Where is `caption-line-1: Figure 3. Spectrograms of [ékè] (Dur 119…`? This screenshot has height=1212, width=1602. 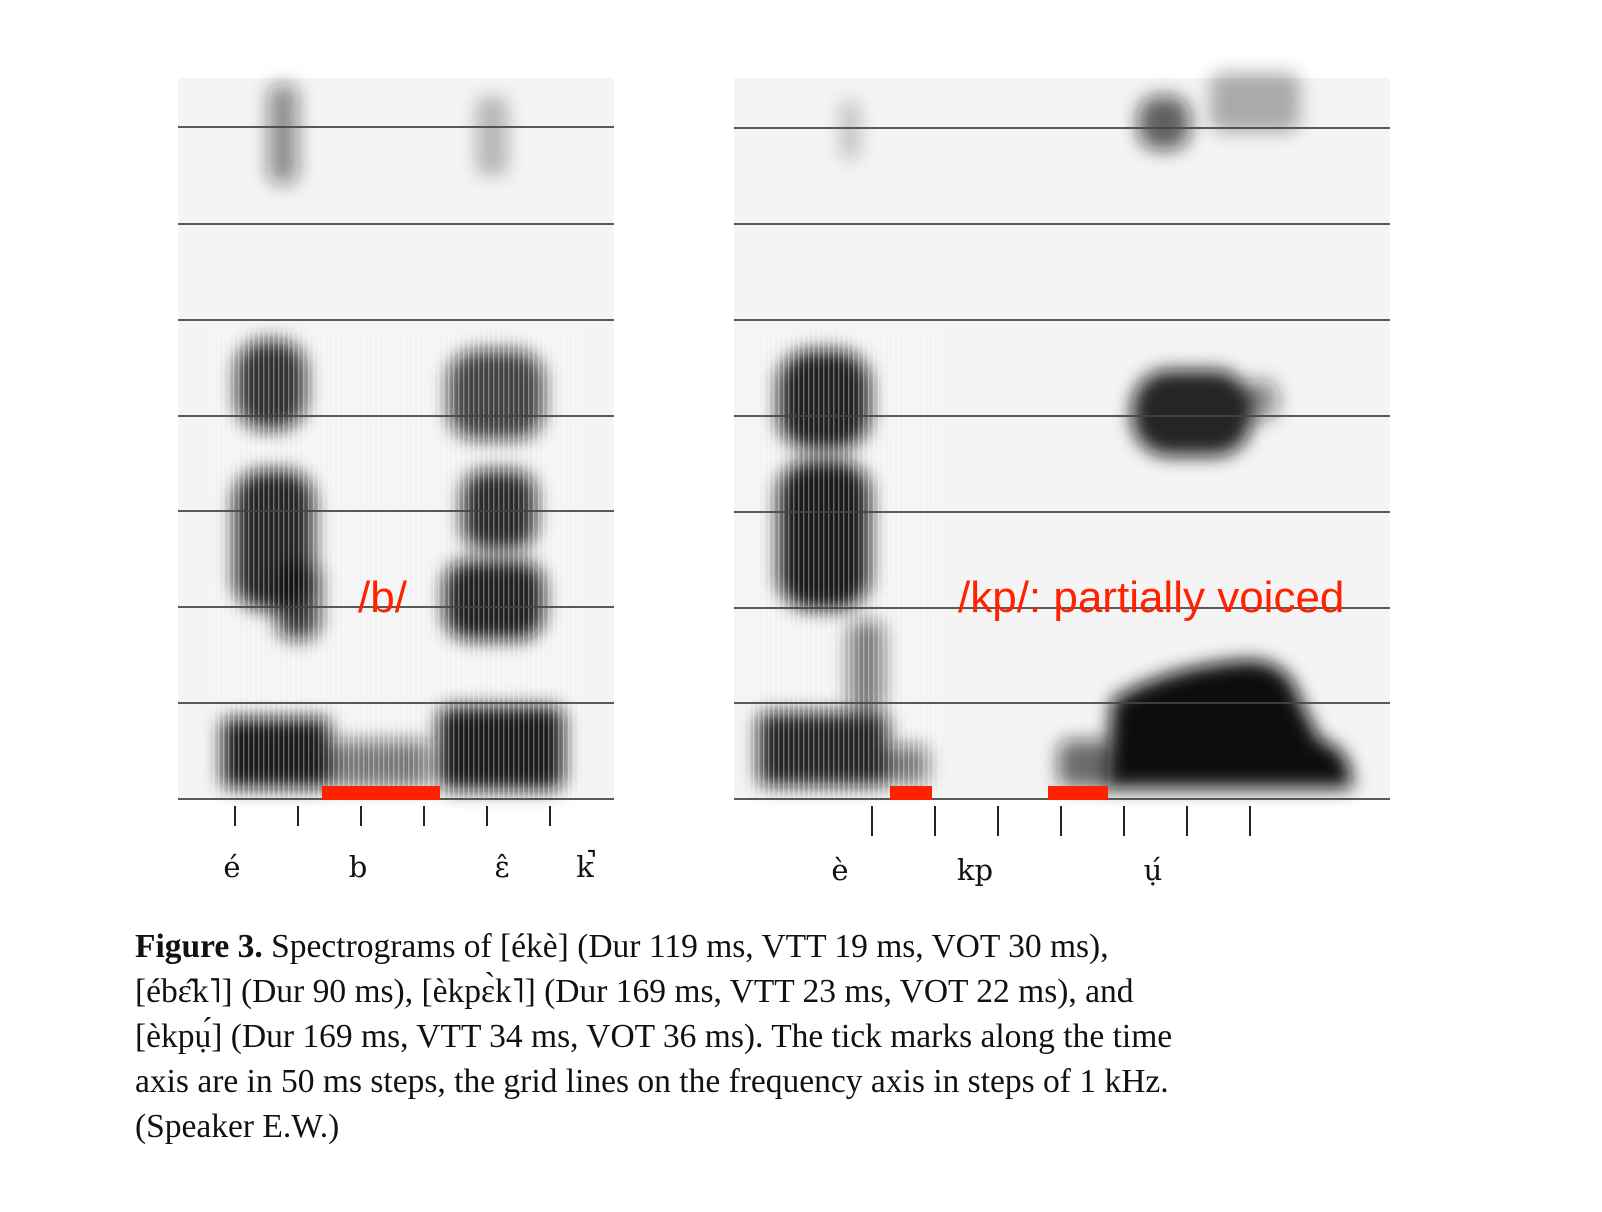 caption-line-1: Figure 3. Spectrograms of [ékè] (Dur 119… is located at coordinates (795, 946).